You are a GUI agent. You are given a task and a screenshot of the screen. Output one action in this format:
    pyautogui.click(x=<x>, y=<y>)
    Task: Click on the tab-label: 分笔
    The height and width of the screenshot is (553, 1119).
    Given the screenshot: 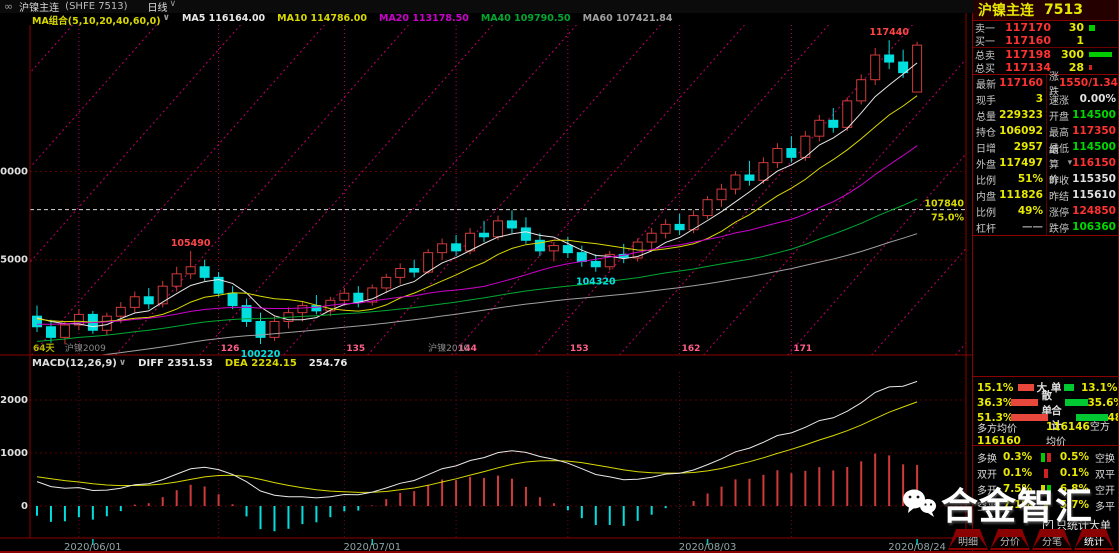 What is the action you would take?
    pyautogui.click(x=1052, y=542)
    